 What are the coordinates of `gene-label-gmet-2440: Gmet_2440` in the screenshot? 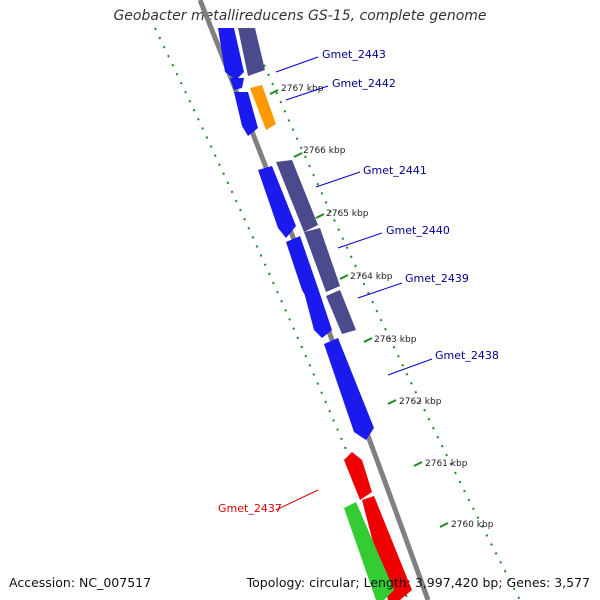 It's located at (418, 230).